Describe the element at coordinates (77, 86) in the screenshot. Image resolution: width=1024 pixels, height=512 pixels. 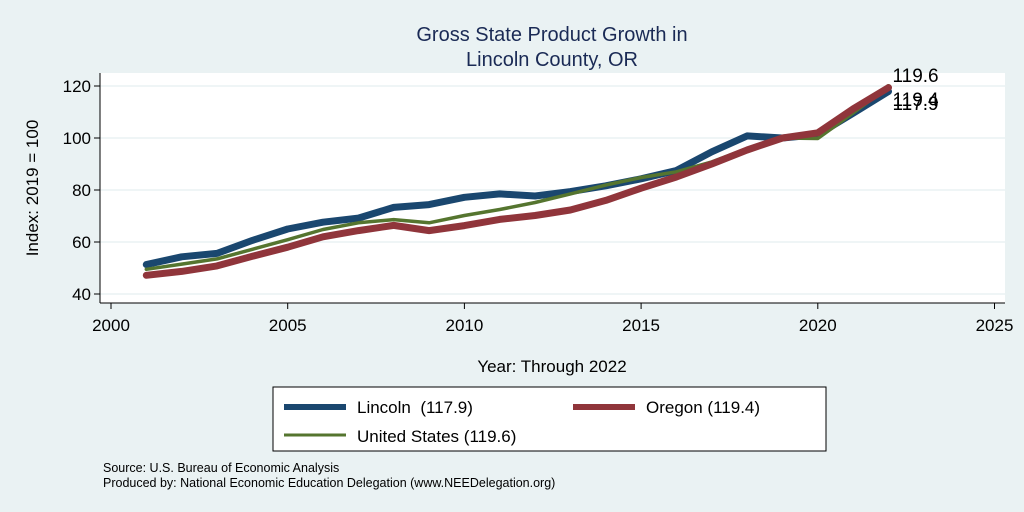
I see `y-tick-label-120: 120` at that location.